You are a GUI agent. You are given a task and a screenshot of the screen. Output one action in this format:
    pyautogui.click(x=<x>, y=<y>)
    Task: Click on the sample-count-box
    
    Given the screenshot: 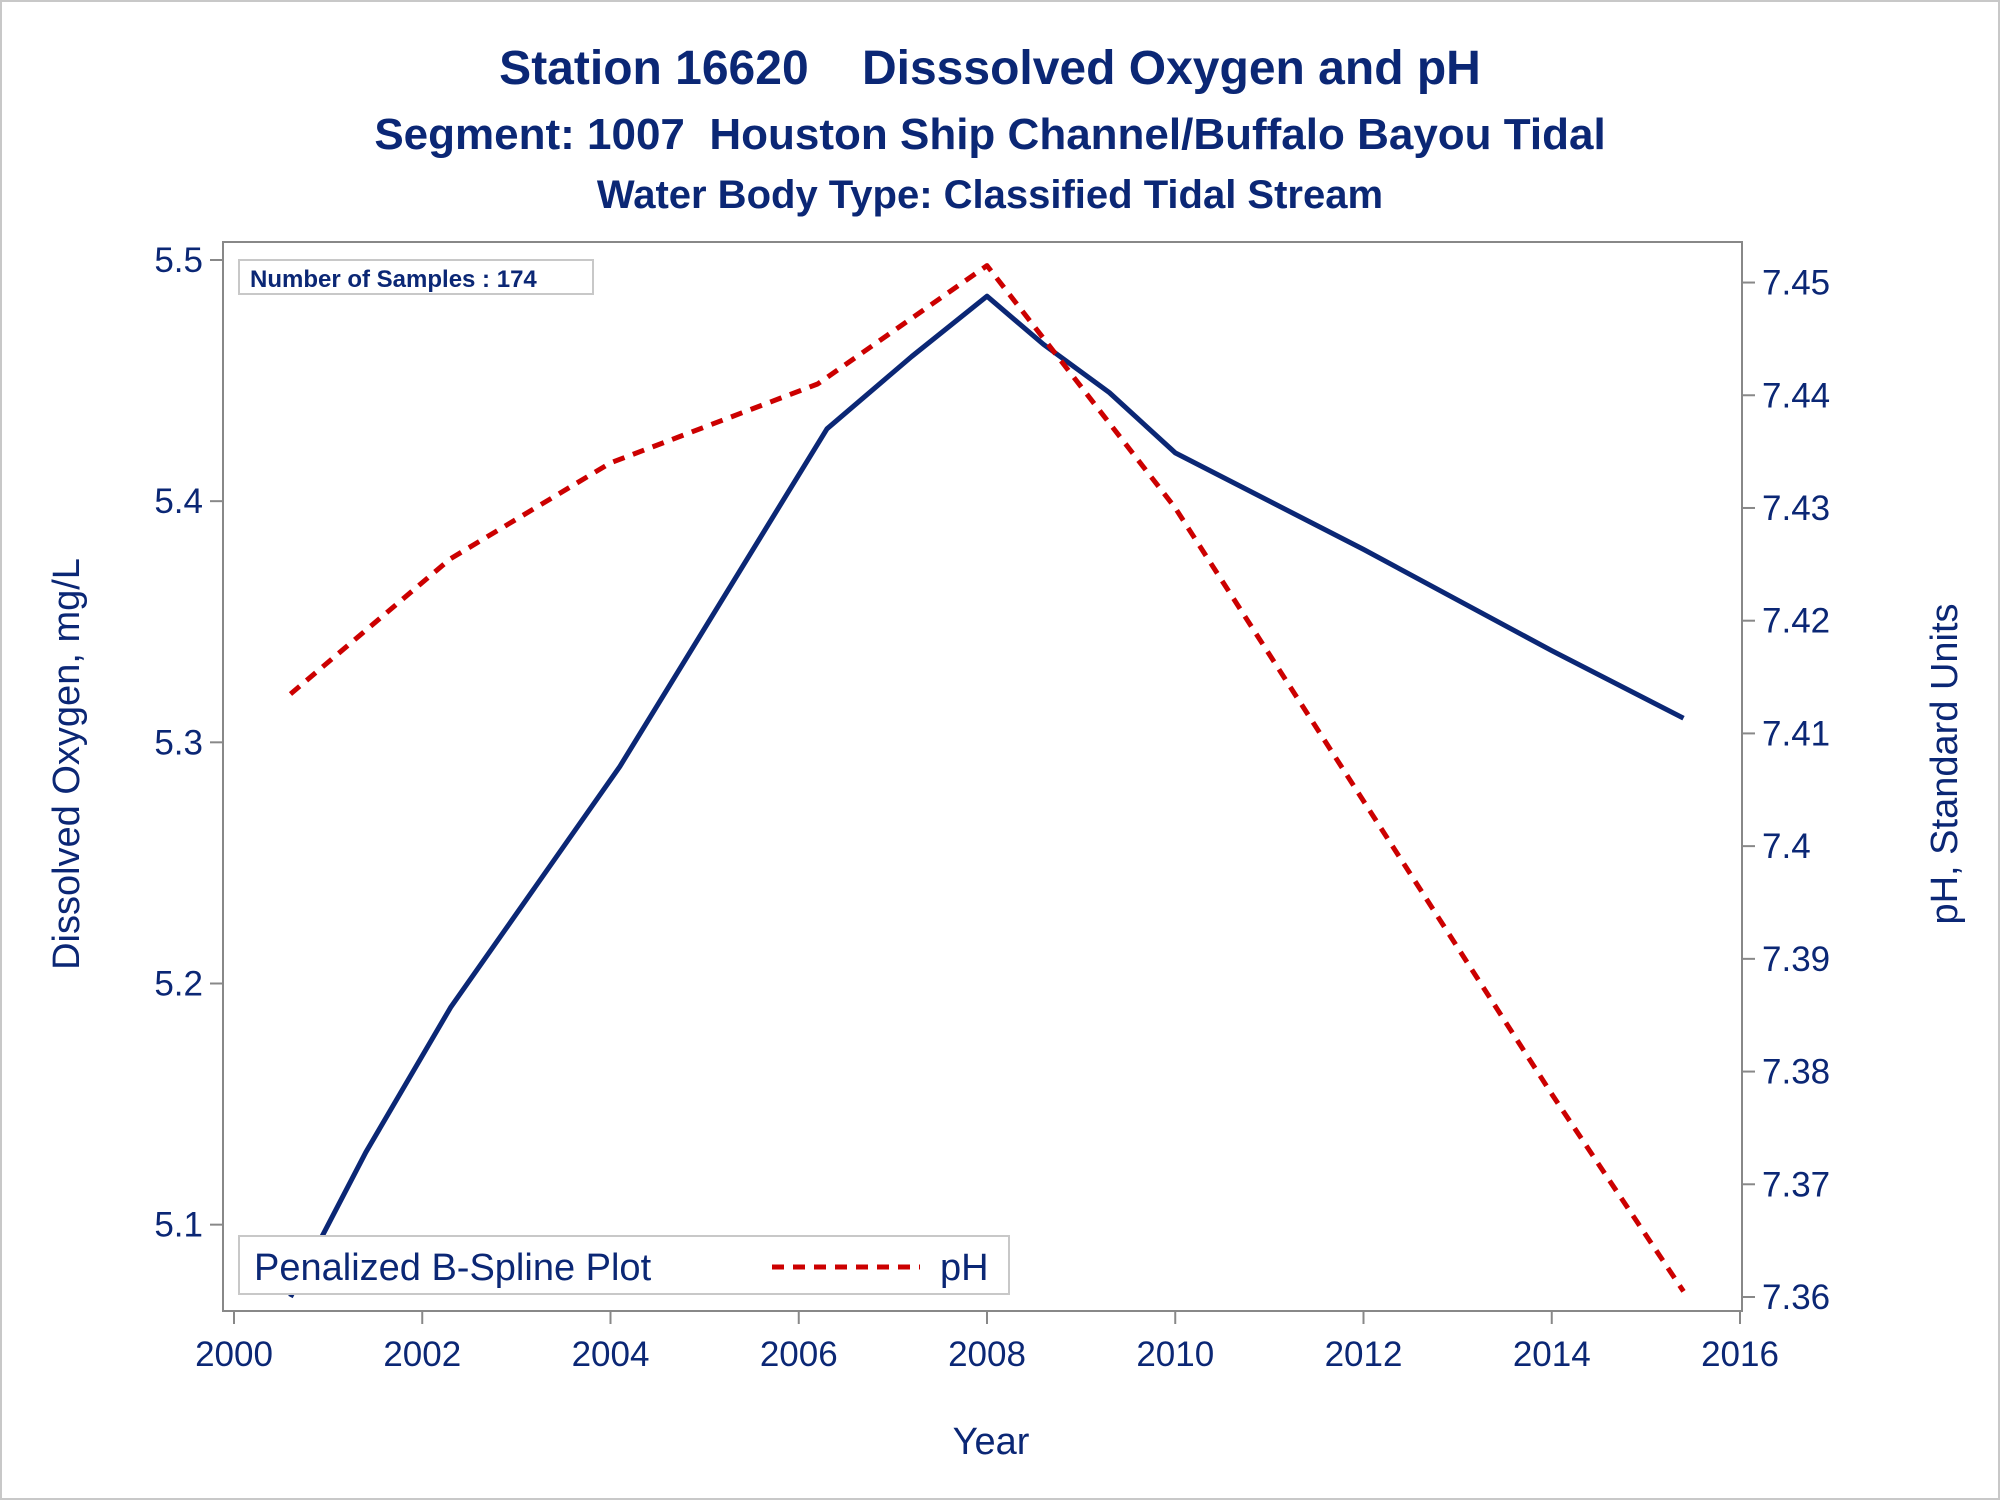 What is the action you would take?
    pyautogui.click(x=416, y=277)
    